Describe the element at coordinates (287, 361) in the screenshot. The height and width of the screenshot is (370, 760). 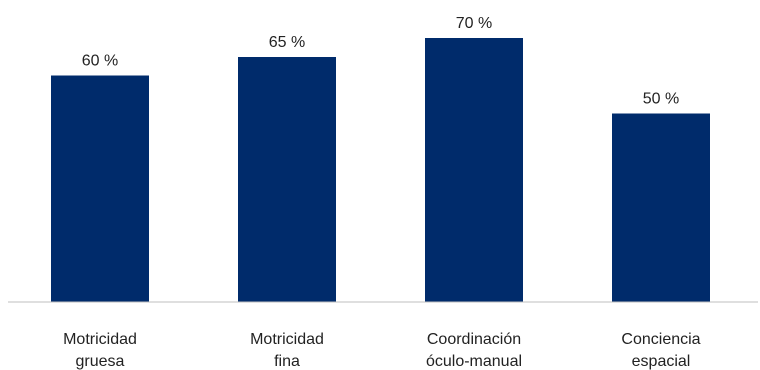
I see `category-label-2-line-2: fina` at that location.